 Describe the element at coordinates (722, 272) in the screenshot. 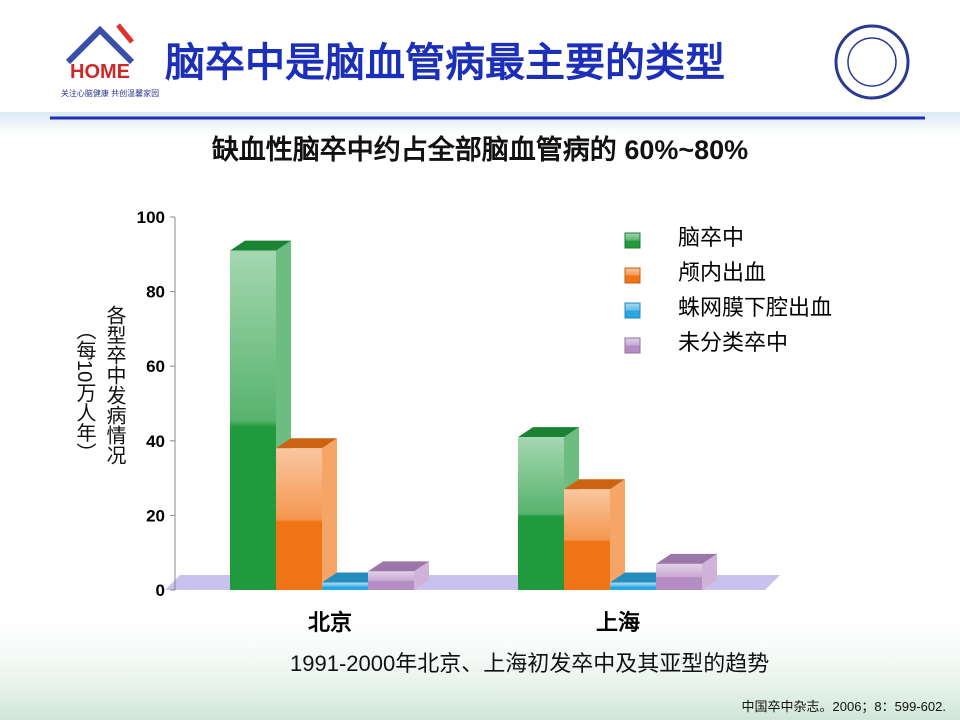

I see `legend-label: 颅内出血` at that location.